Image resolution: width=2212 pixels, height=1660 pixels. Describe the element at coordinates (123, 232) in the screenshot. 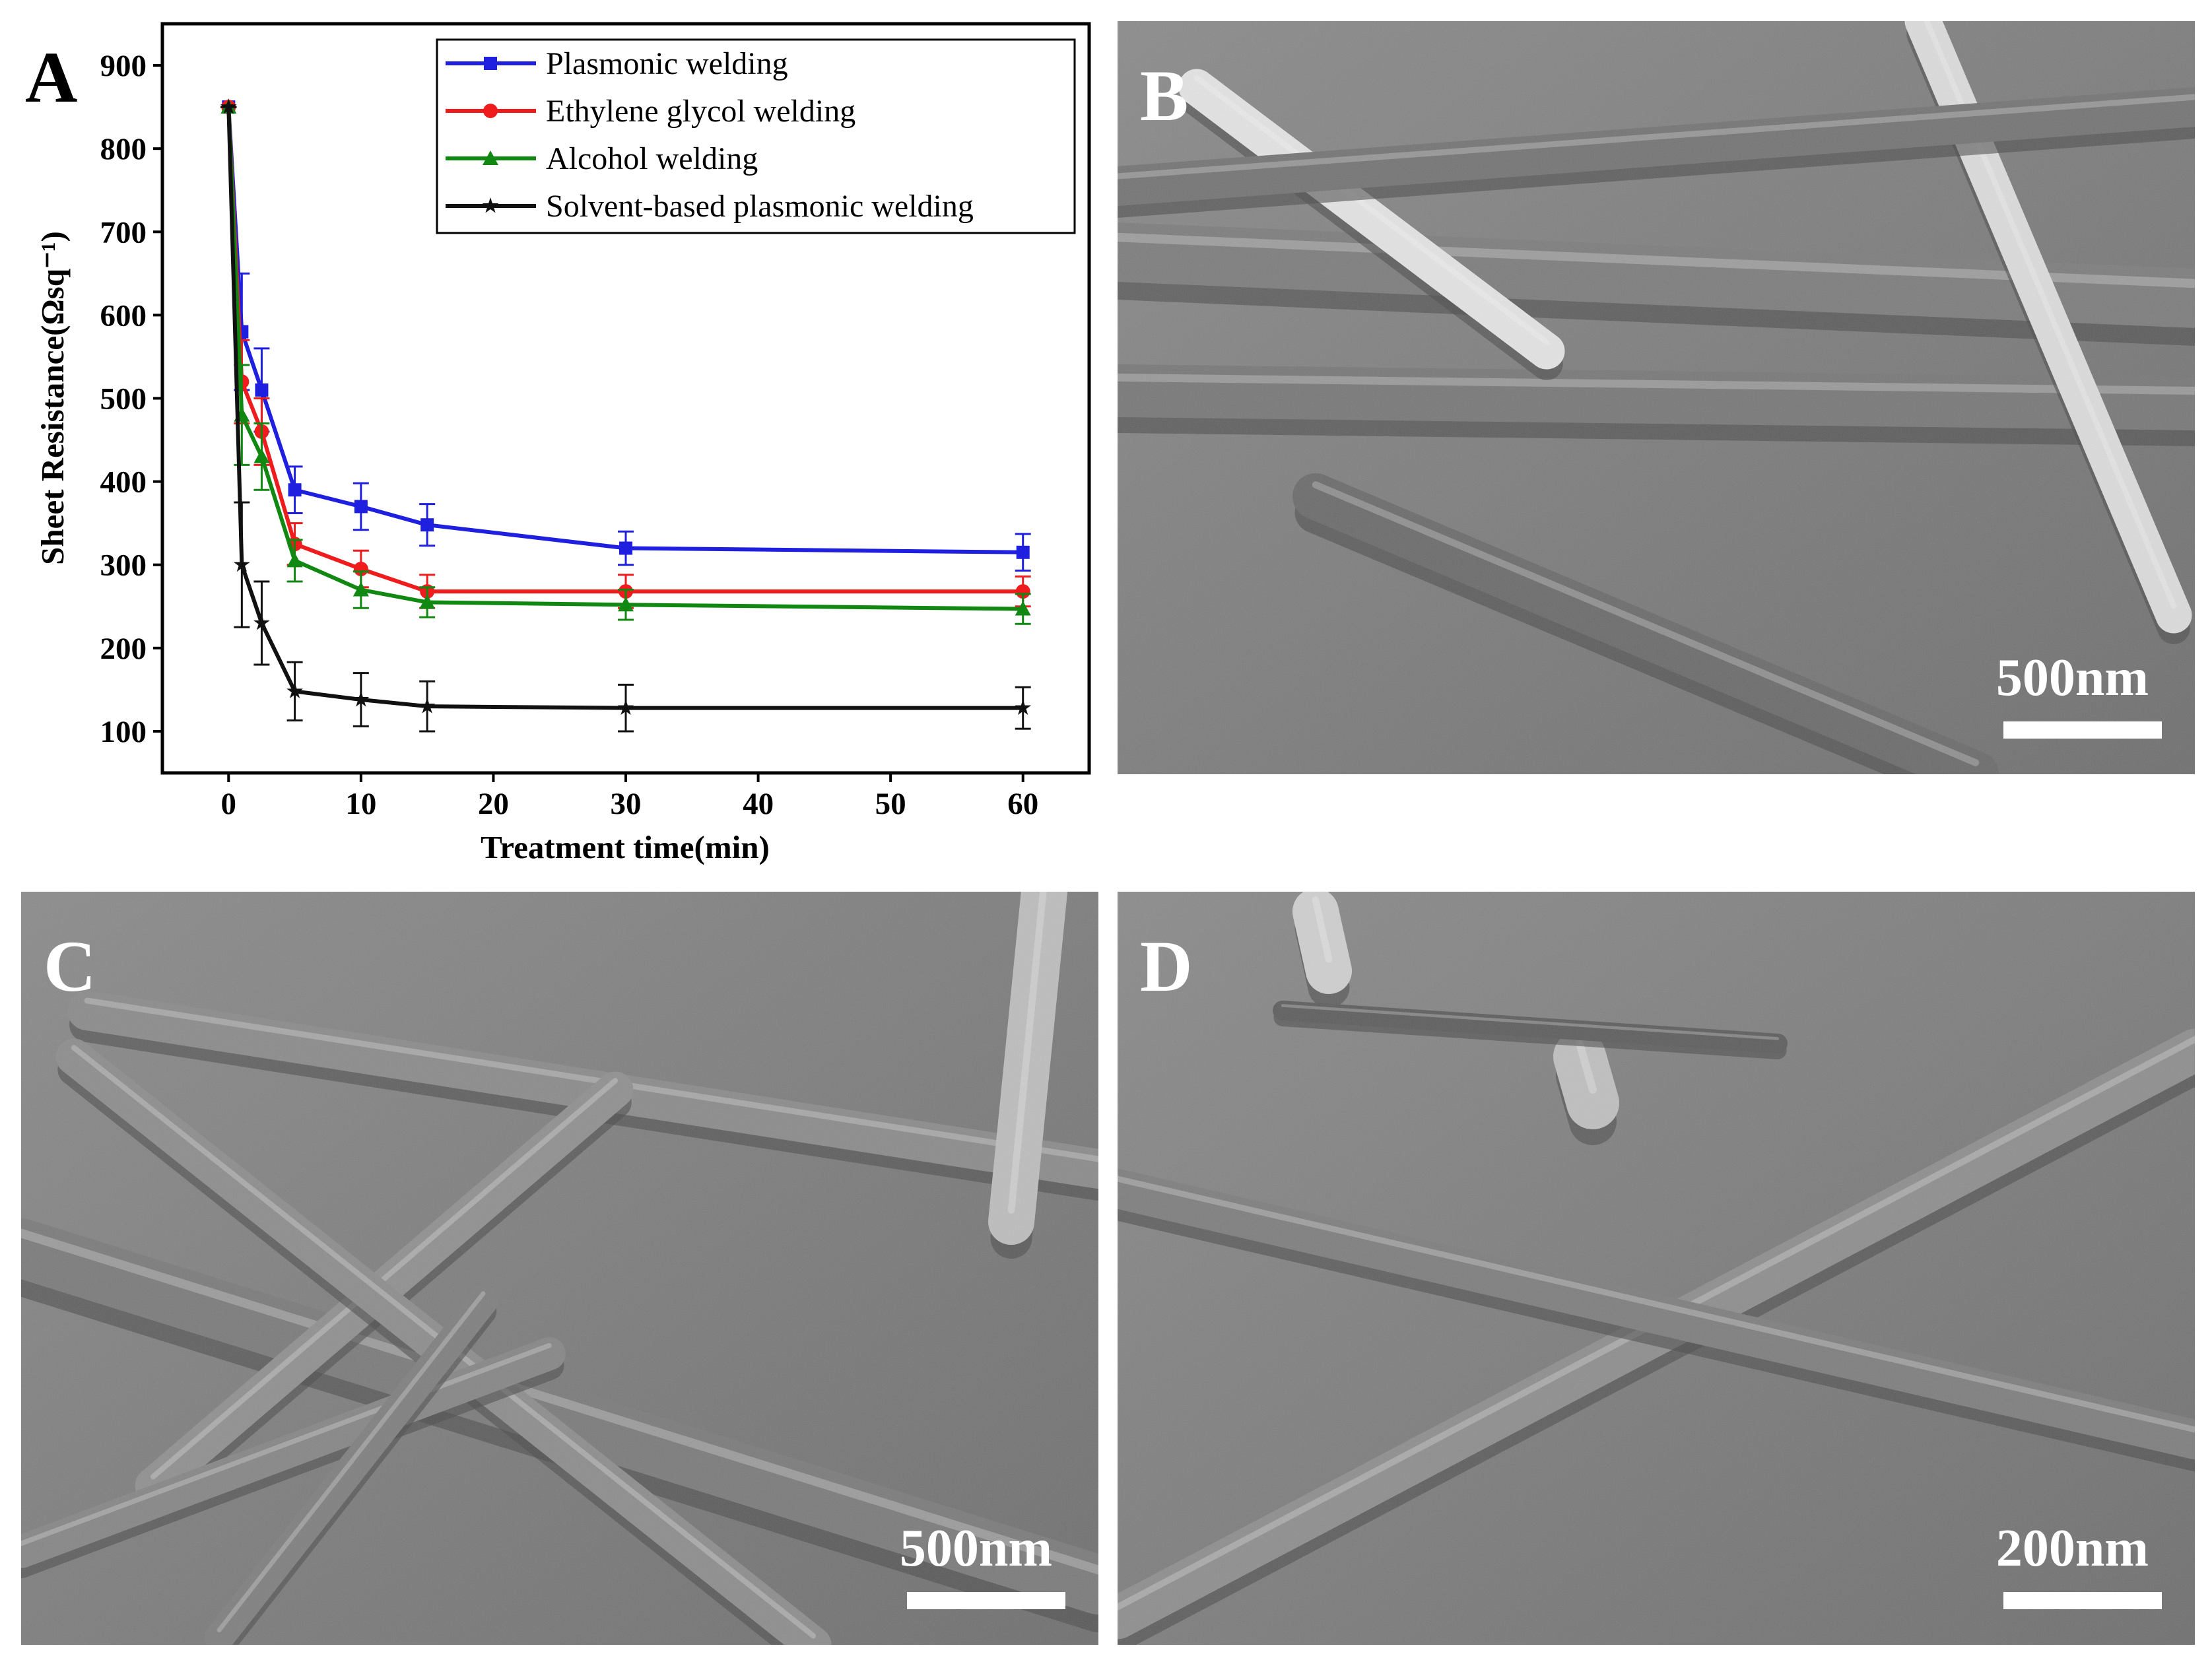

I see `y-tick-label: 700` at that location.